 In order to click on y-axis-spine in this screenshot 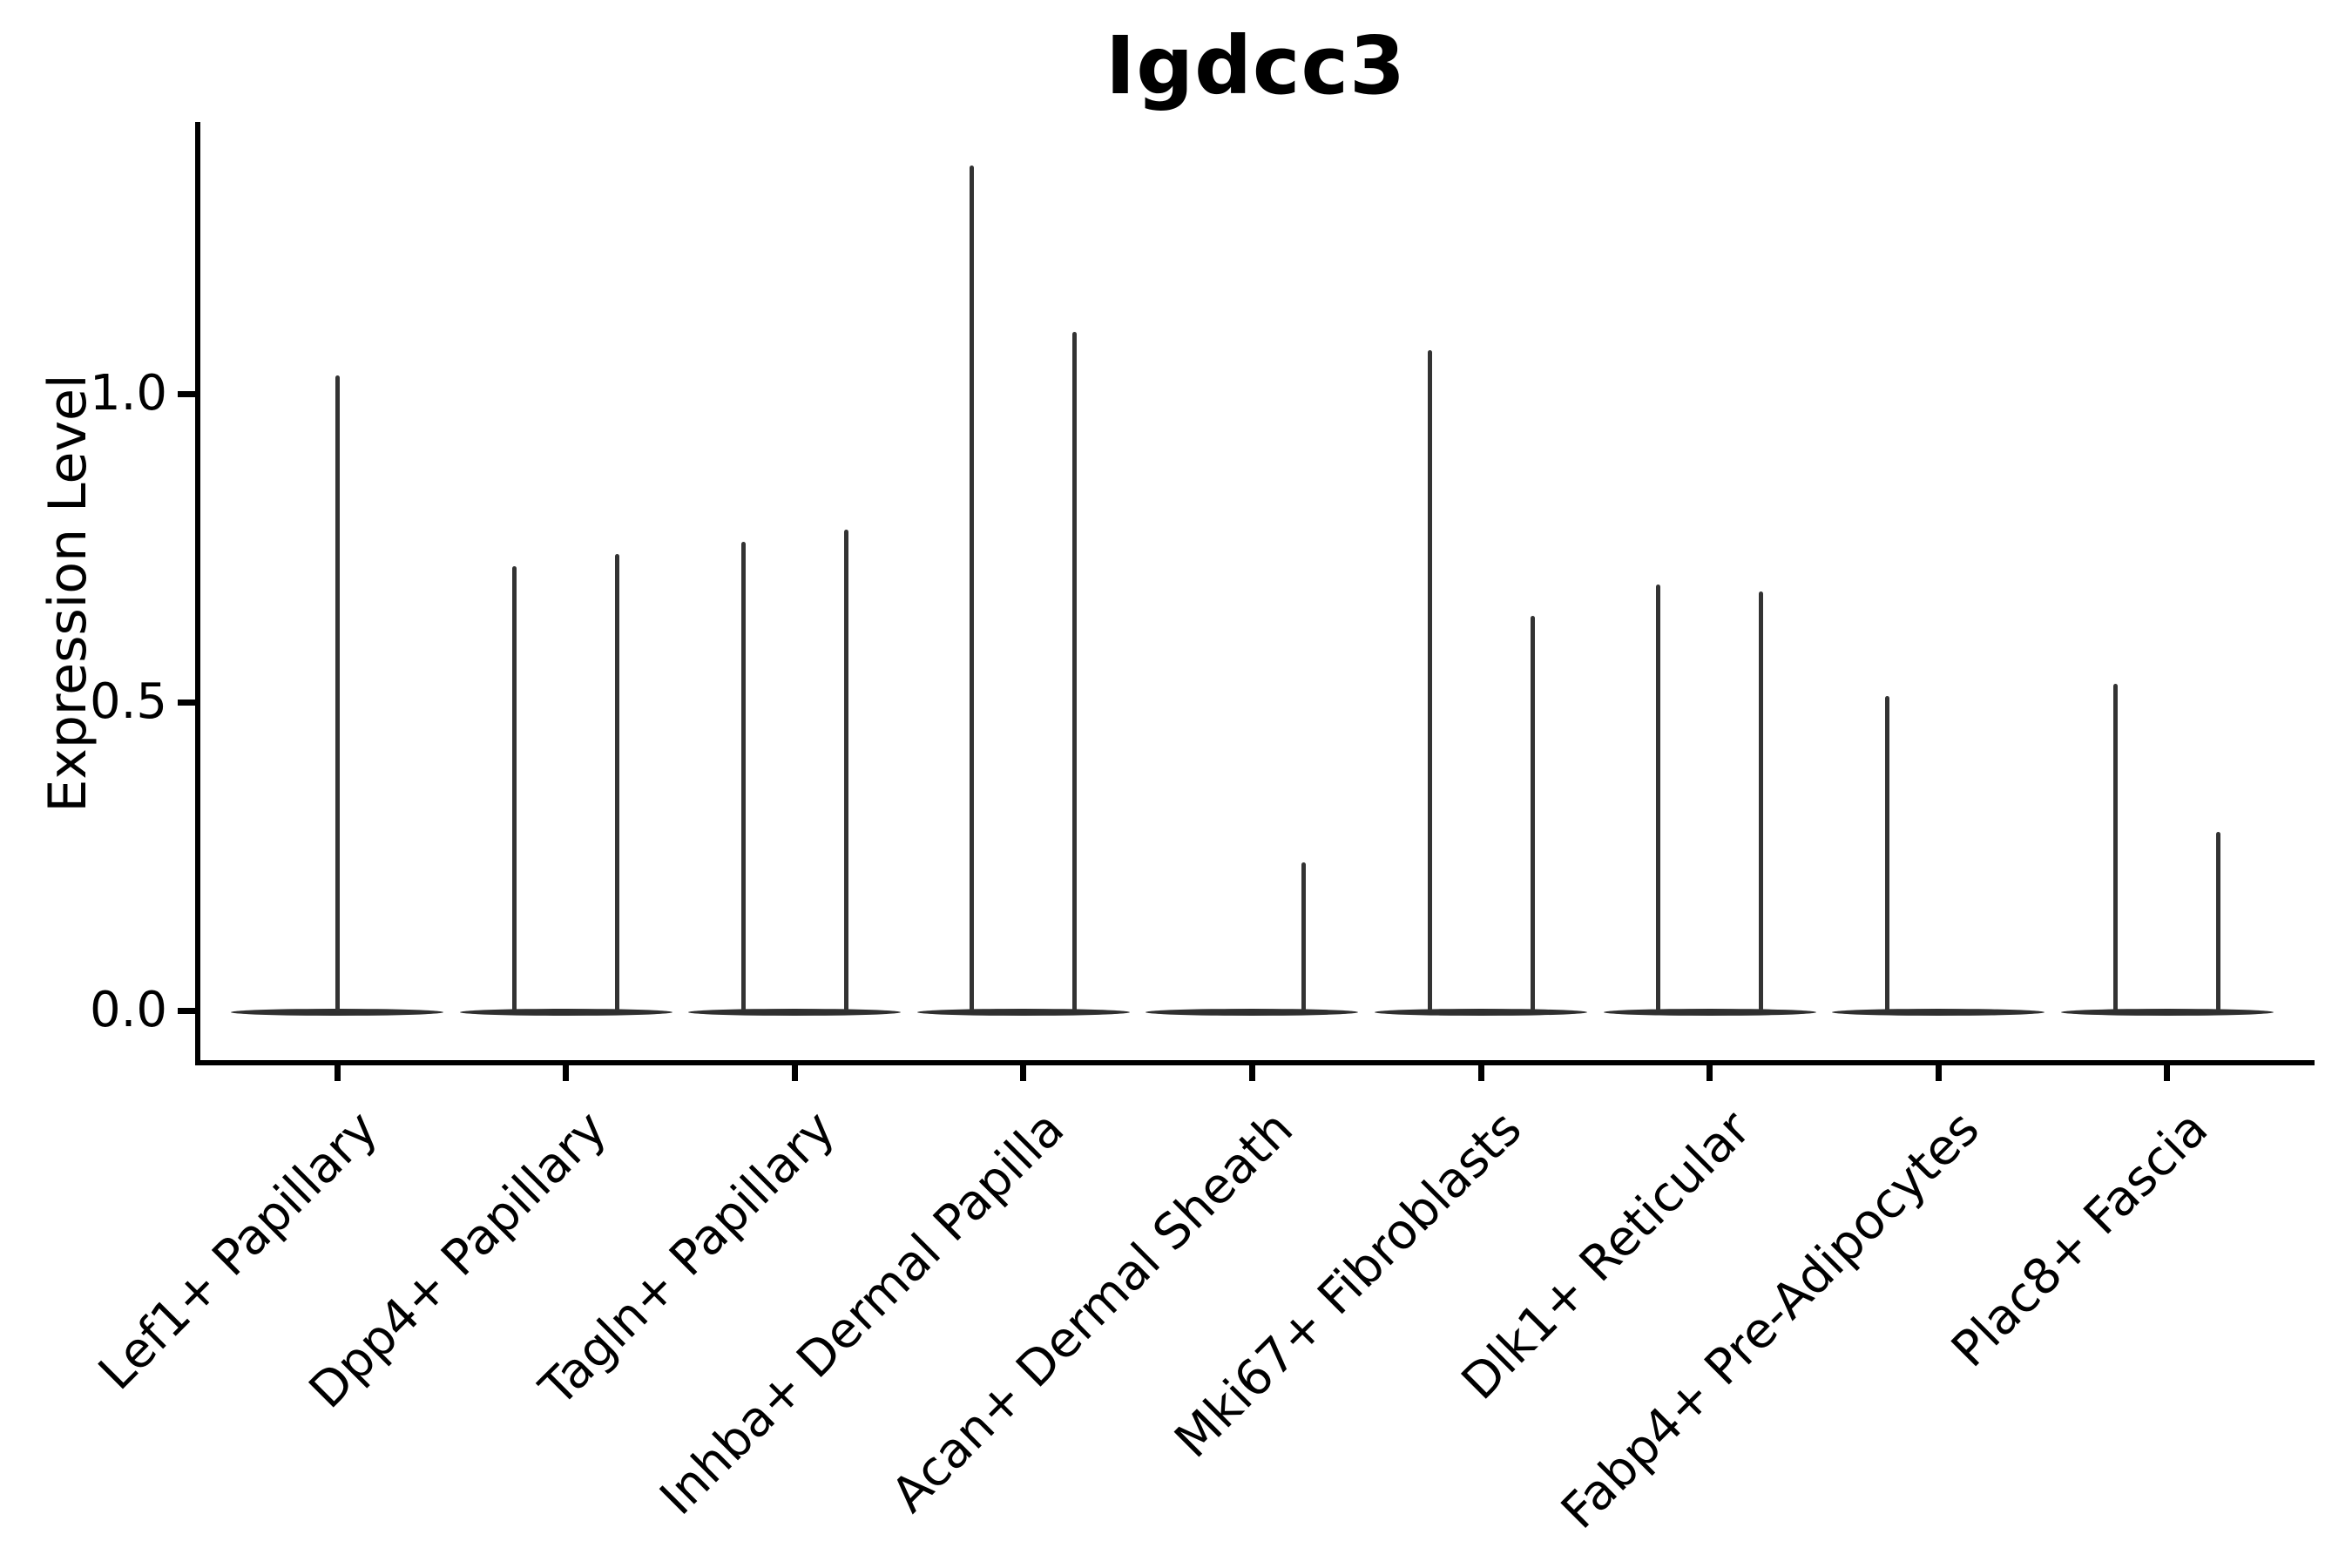, I will do `click(198, 593)`.